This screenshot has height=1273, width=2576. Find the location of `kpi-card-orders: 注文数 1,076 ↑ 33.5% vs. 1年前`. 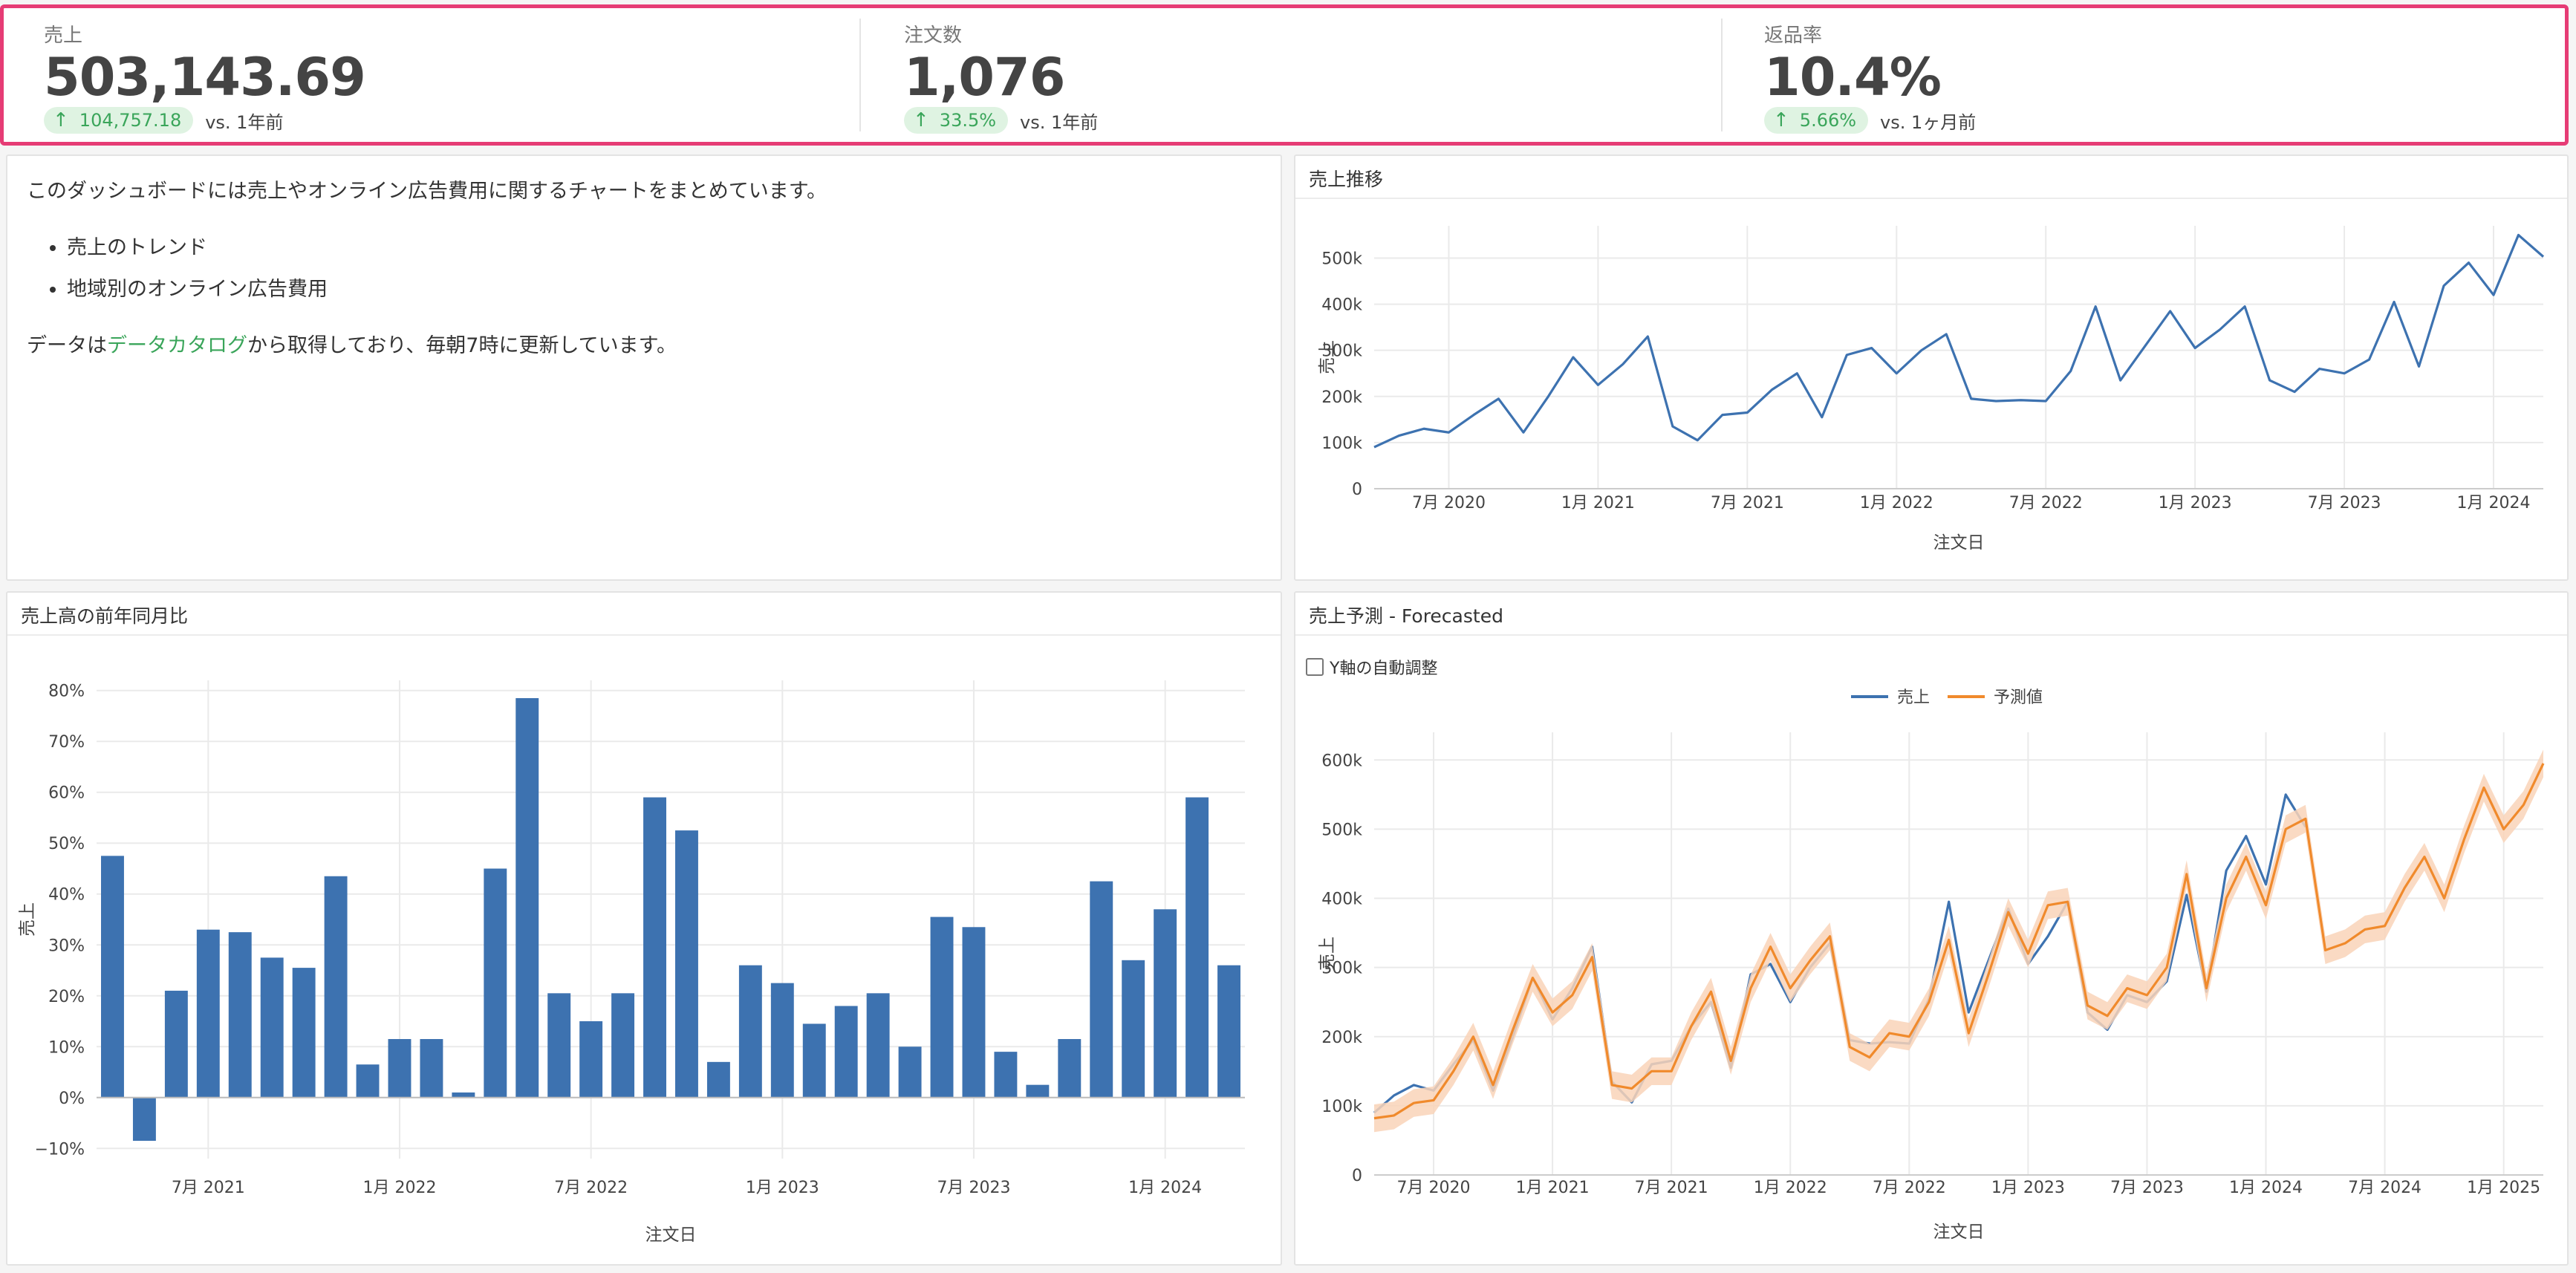

kpi-card-orders: 注文数 1,076 ↑ 33.5% vs. 1年前 is located at coordinates (1294, 75).